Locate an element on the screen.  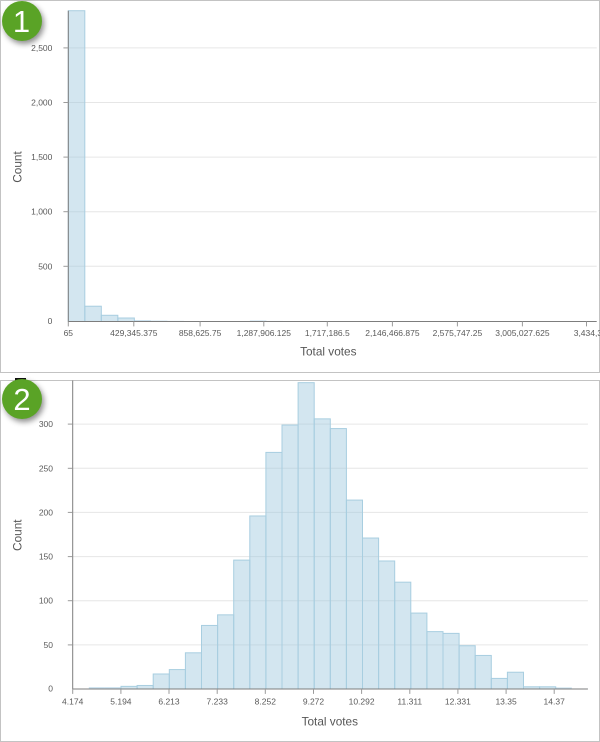
svg-text: 50 is located at coordinates (49, 645).